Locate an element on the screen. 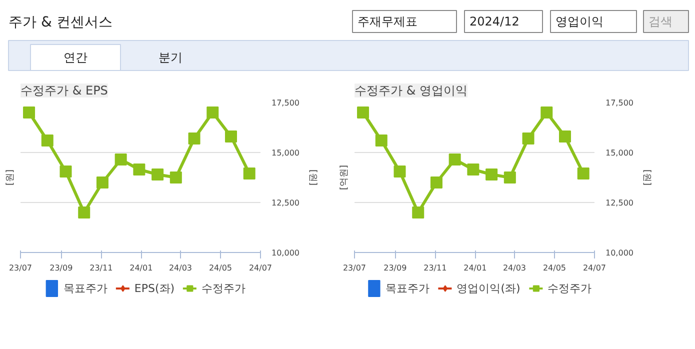  text: 영업이익 is located at coordinates (580, 21).